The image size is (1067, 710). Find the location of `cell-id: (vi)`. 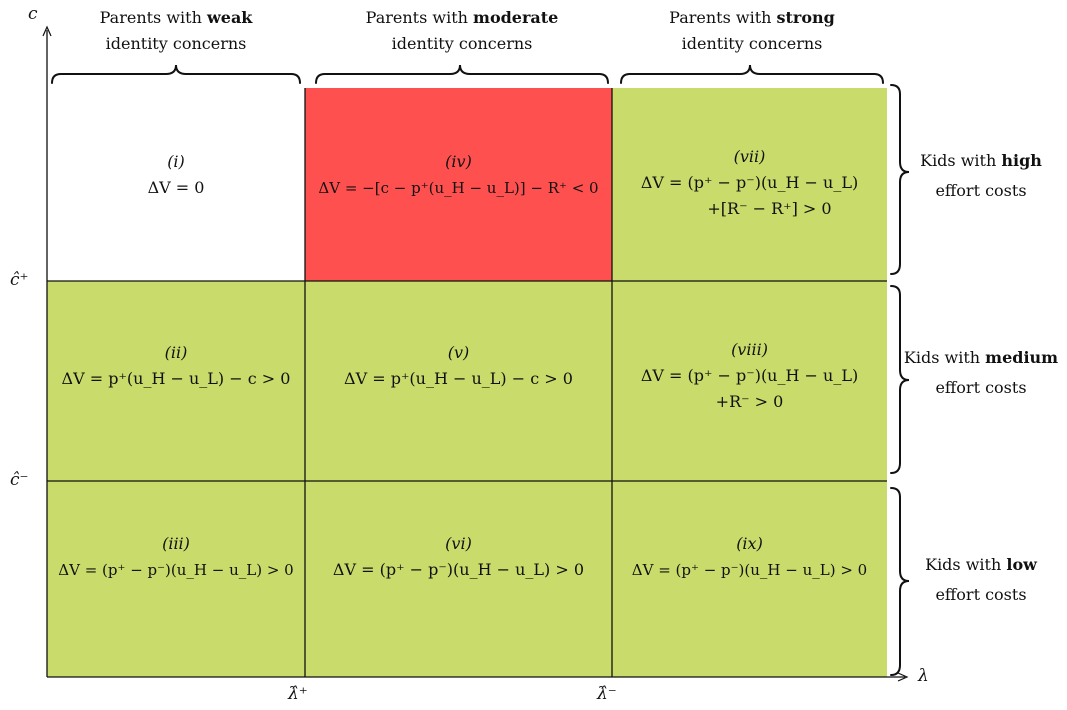

cell-id: (vi) is located at coordinates (458, 543).